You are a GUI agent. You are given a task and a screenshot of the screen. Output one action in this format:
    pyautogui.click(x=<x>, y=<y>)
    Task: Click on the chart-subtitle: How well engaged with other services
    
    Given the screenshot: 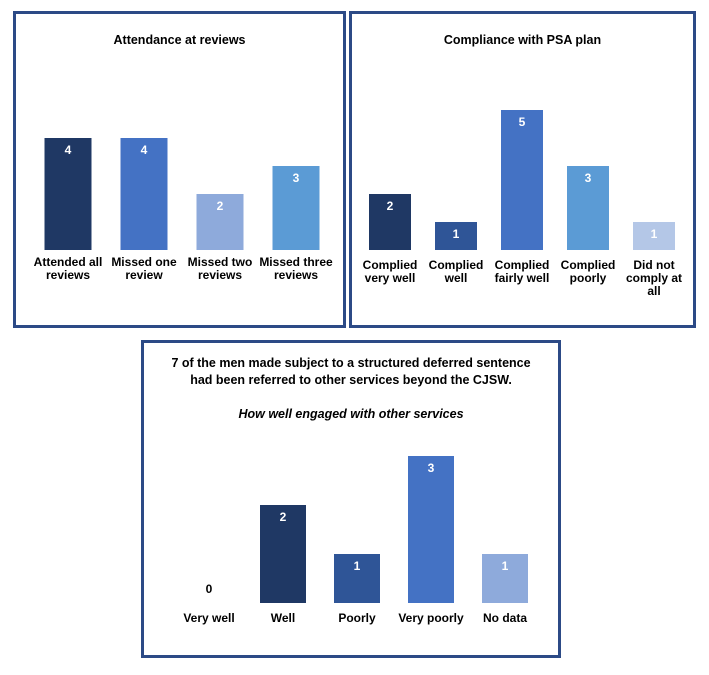 What is the action you would take?
    pyautogui.click(x=351, y=414)
    